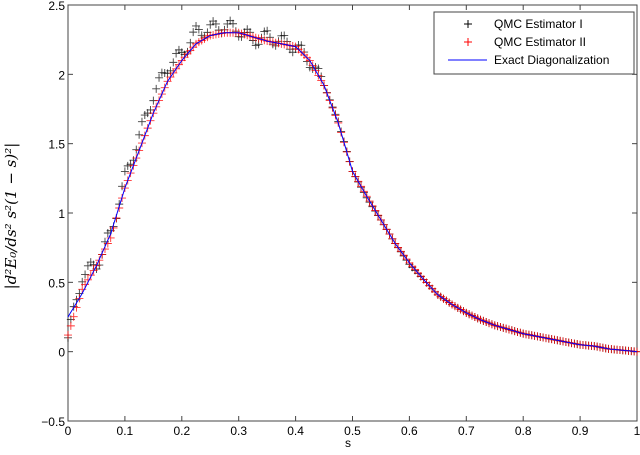  What do you see at coordinates (466, 431) in the screenshot?
I see `x-tick-label: 0.7` at bounding box center [466, 431].